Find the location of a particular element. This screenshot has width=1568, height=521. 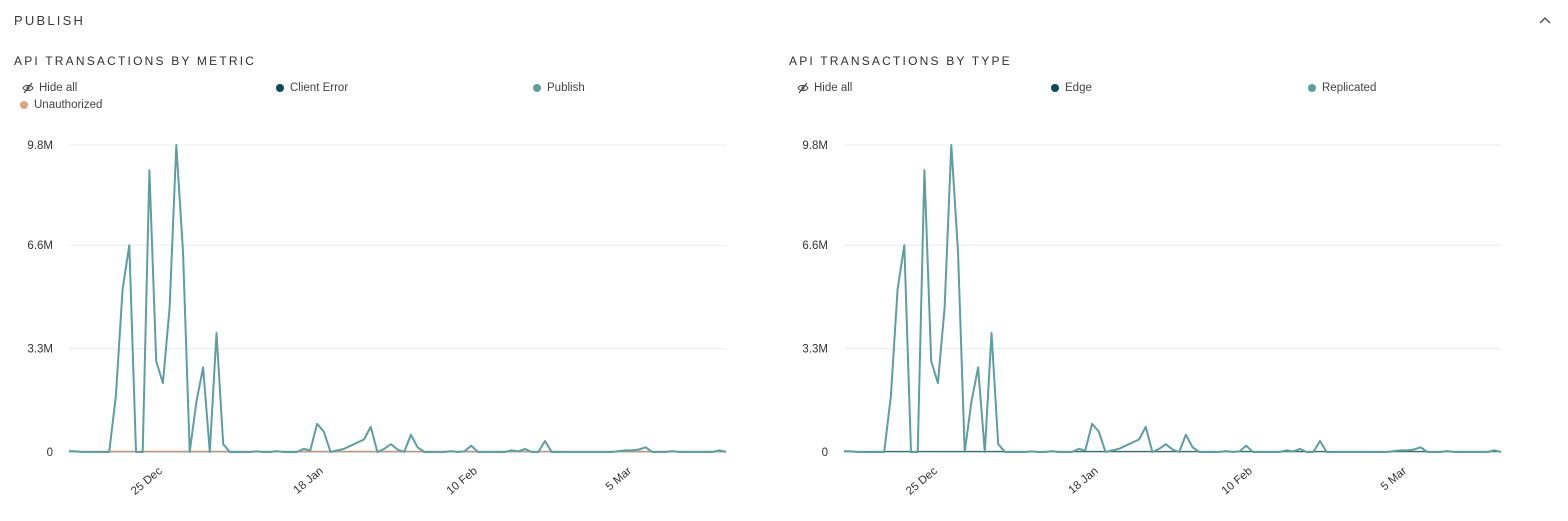

legend-item-edge: Edge is located at coordinates (1071, 88).